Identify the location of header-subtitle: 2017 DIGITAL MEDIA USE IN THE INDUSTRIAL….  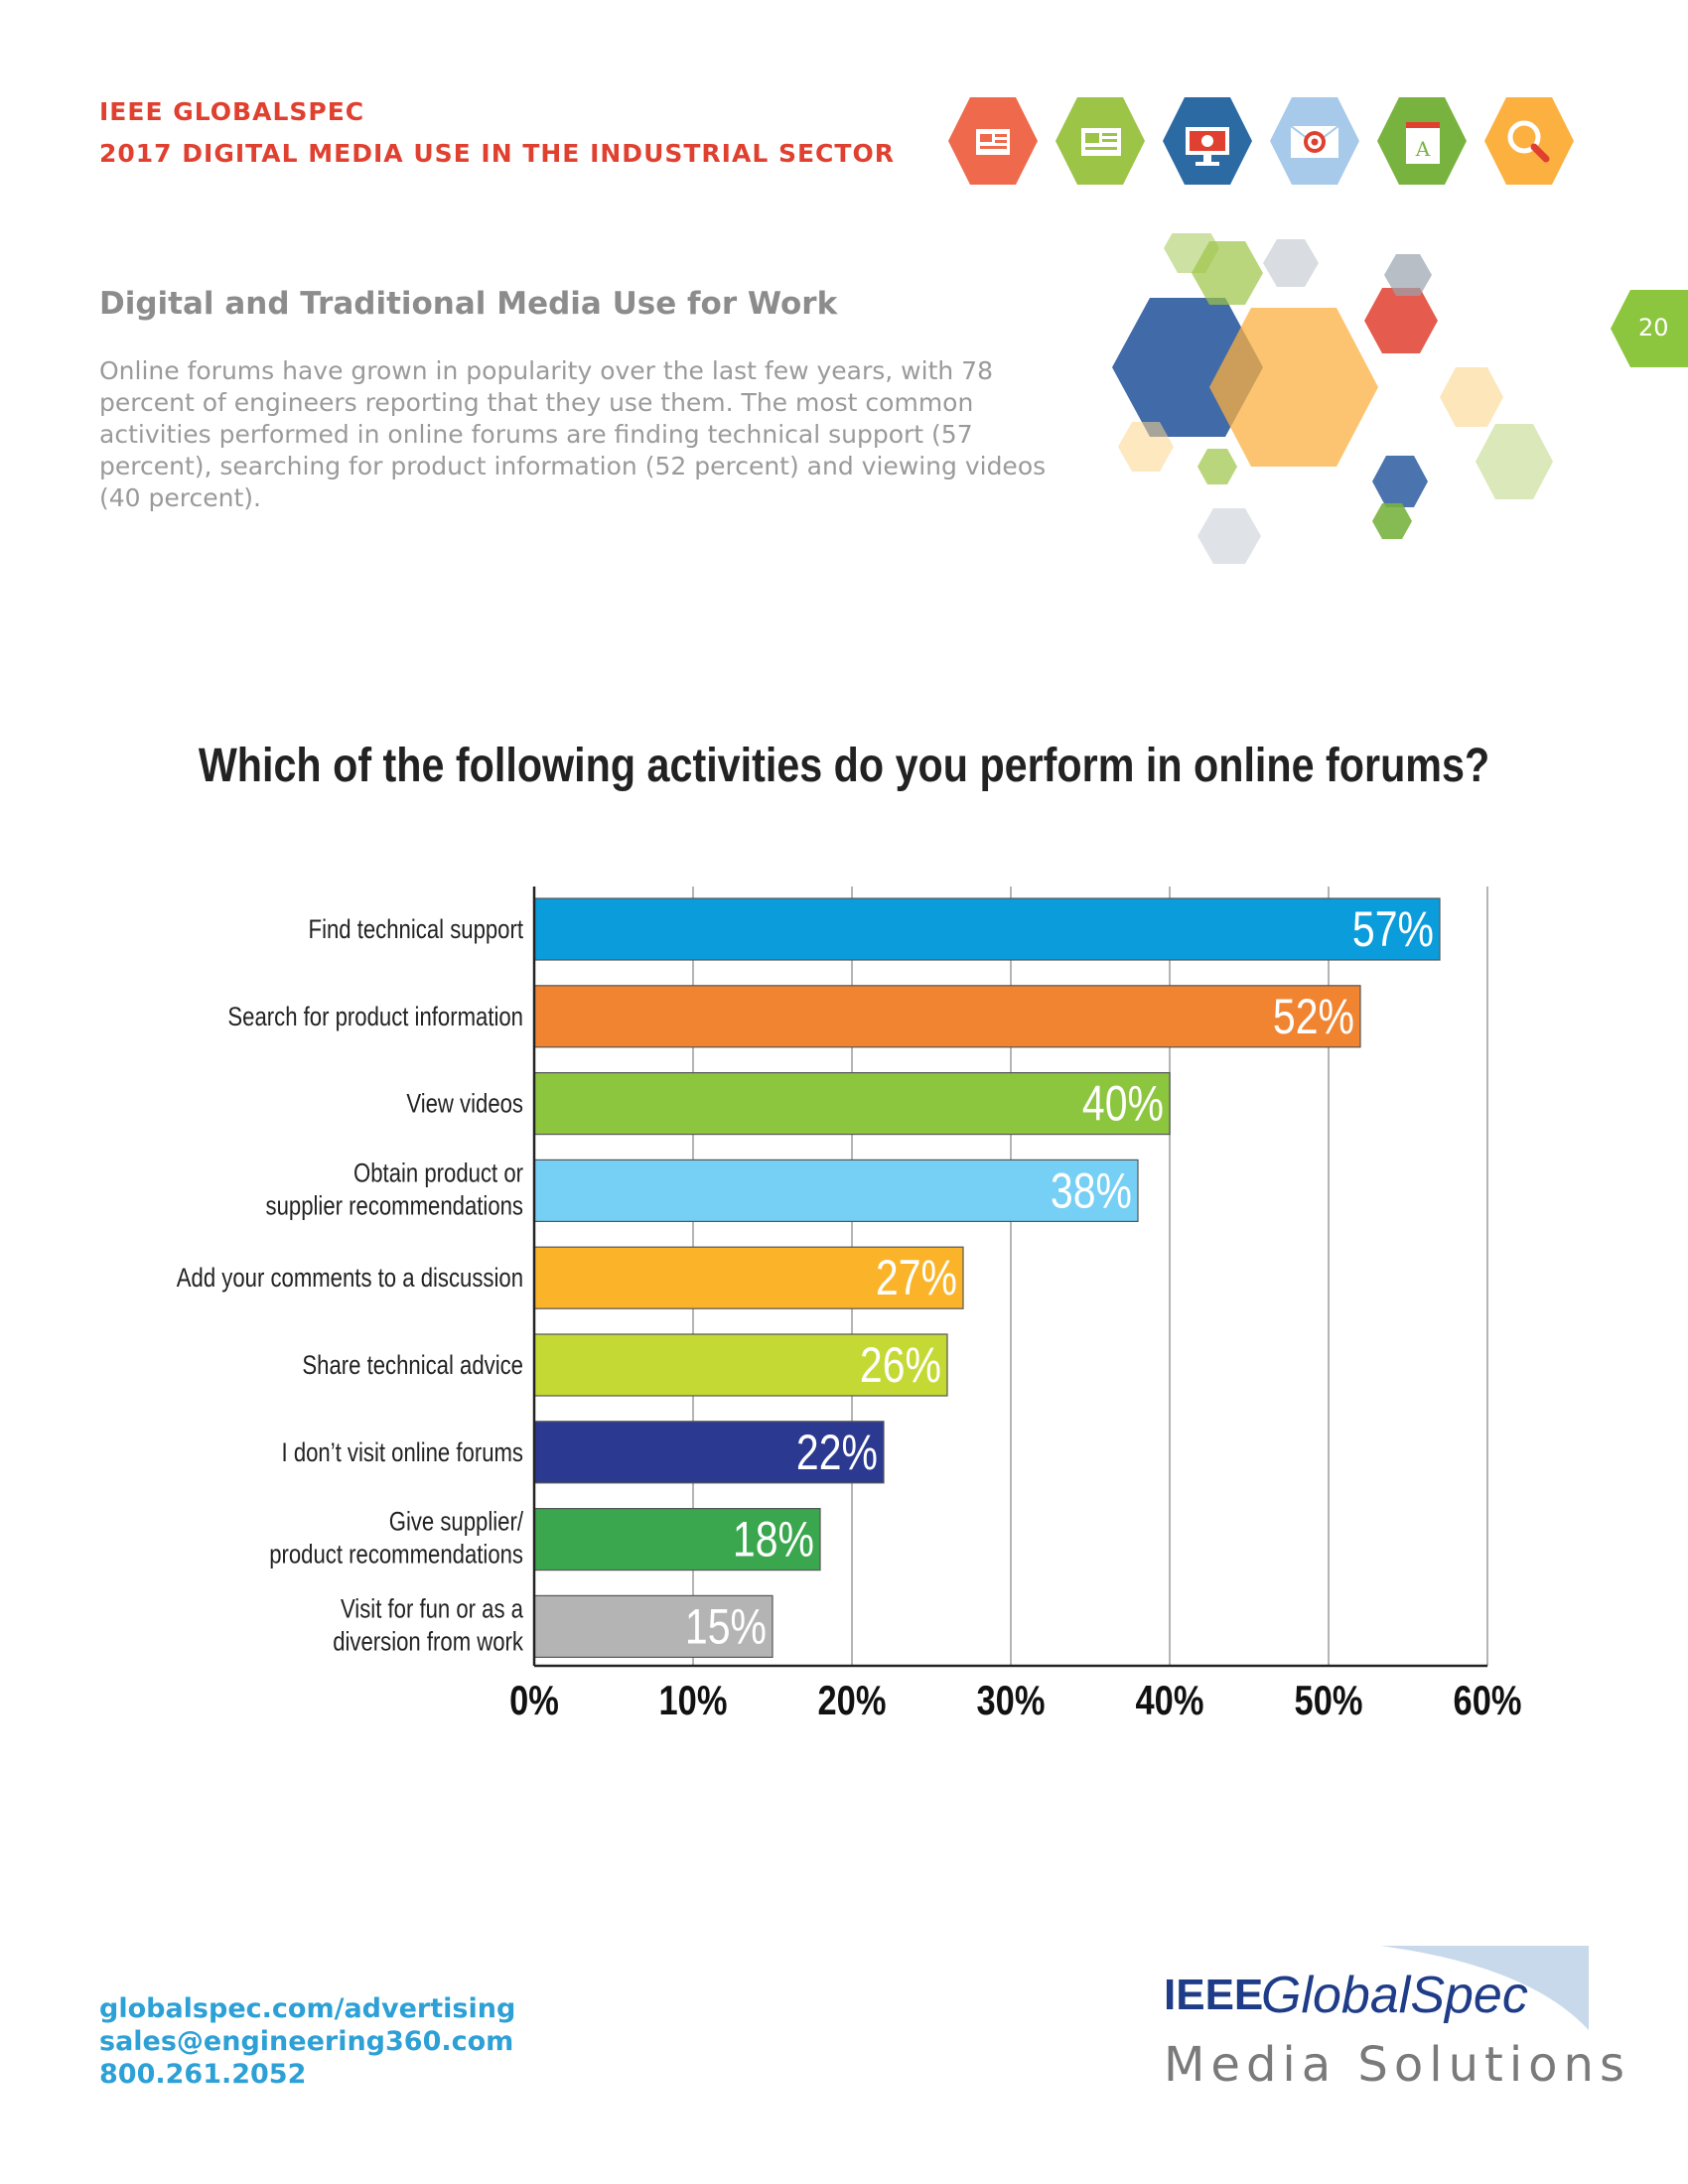
(497, 153).